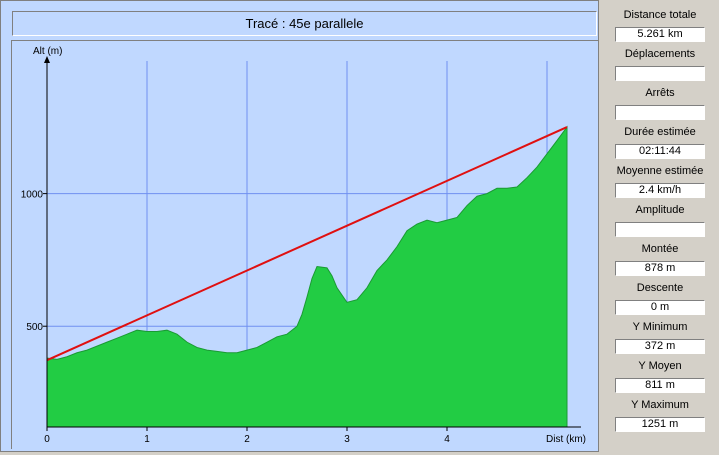  What do you see at coordinates (660, 337) in the screenshot?
I see `stat-y-minimum: Y Minimum 372 m` at bounding box center [660, 337].